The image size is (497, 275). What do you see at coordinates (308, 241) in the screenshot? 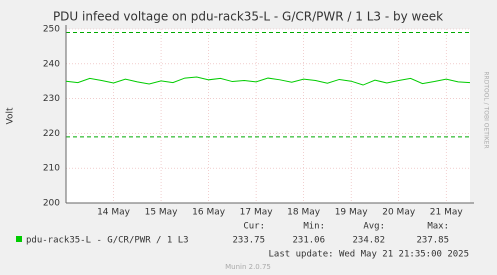
I see `stat-value: 231.06` at bounding box center [308, 241].